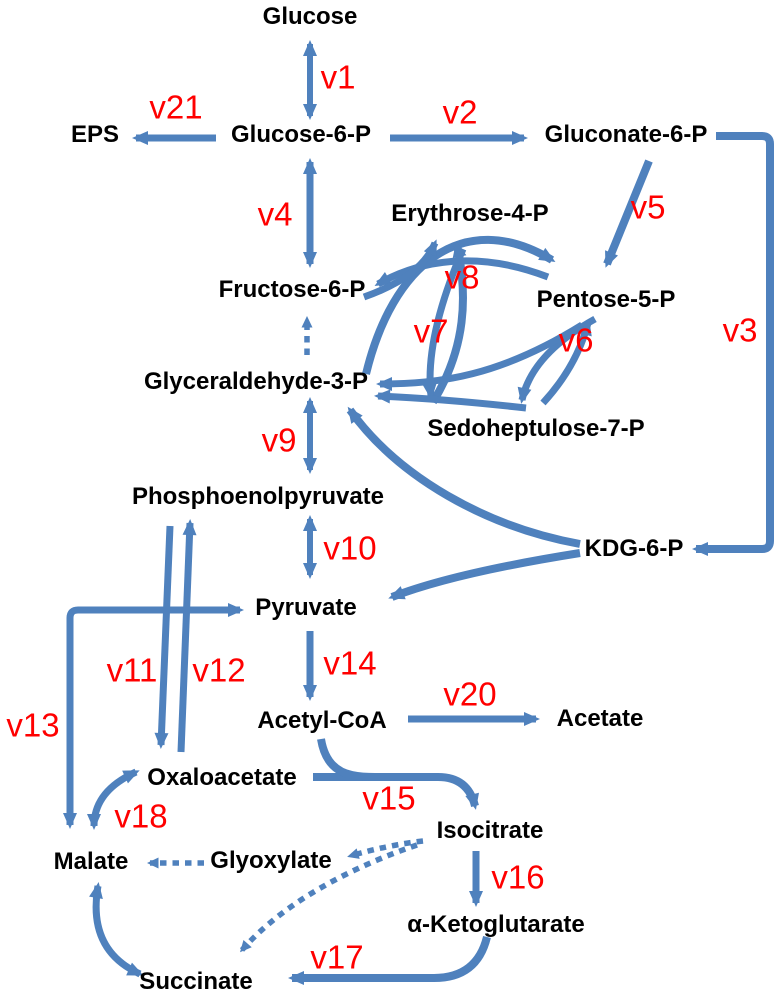  Describe the element at coordinates (132, 670) in the screenshot. I see `flux-label-v11: v11` at that location.